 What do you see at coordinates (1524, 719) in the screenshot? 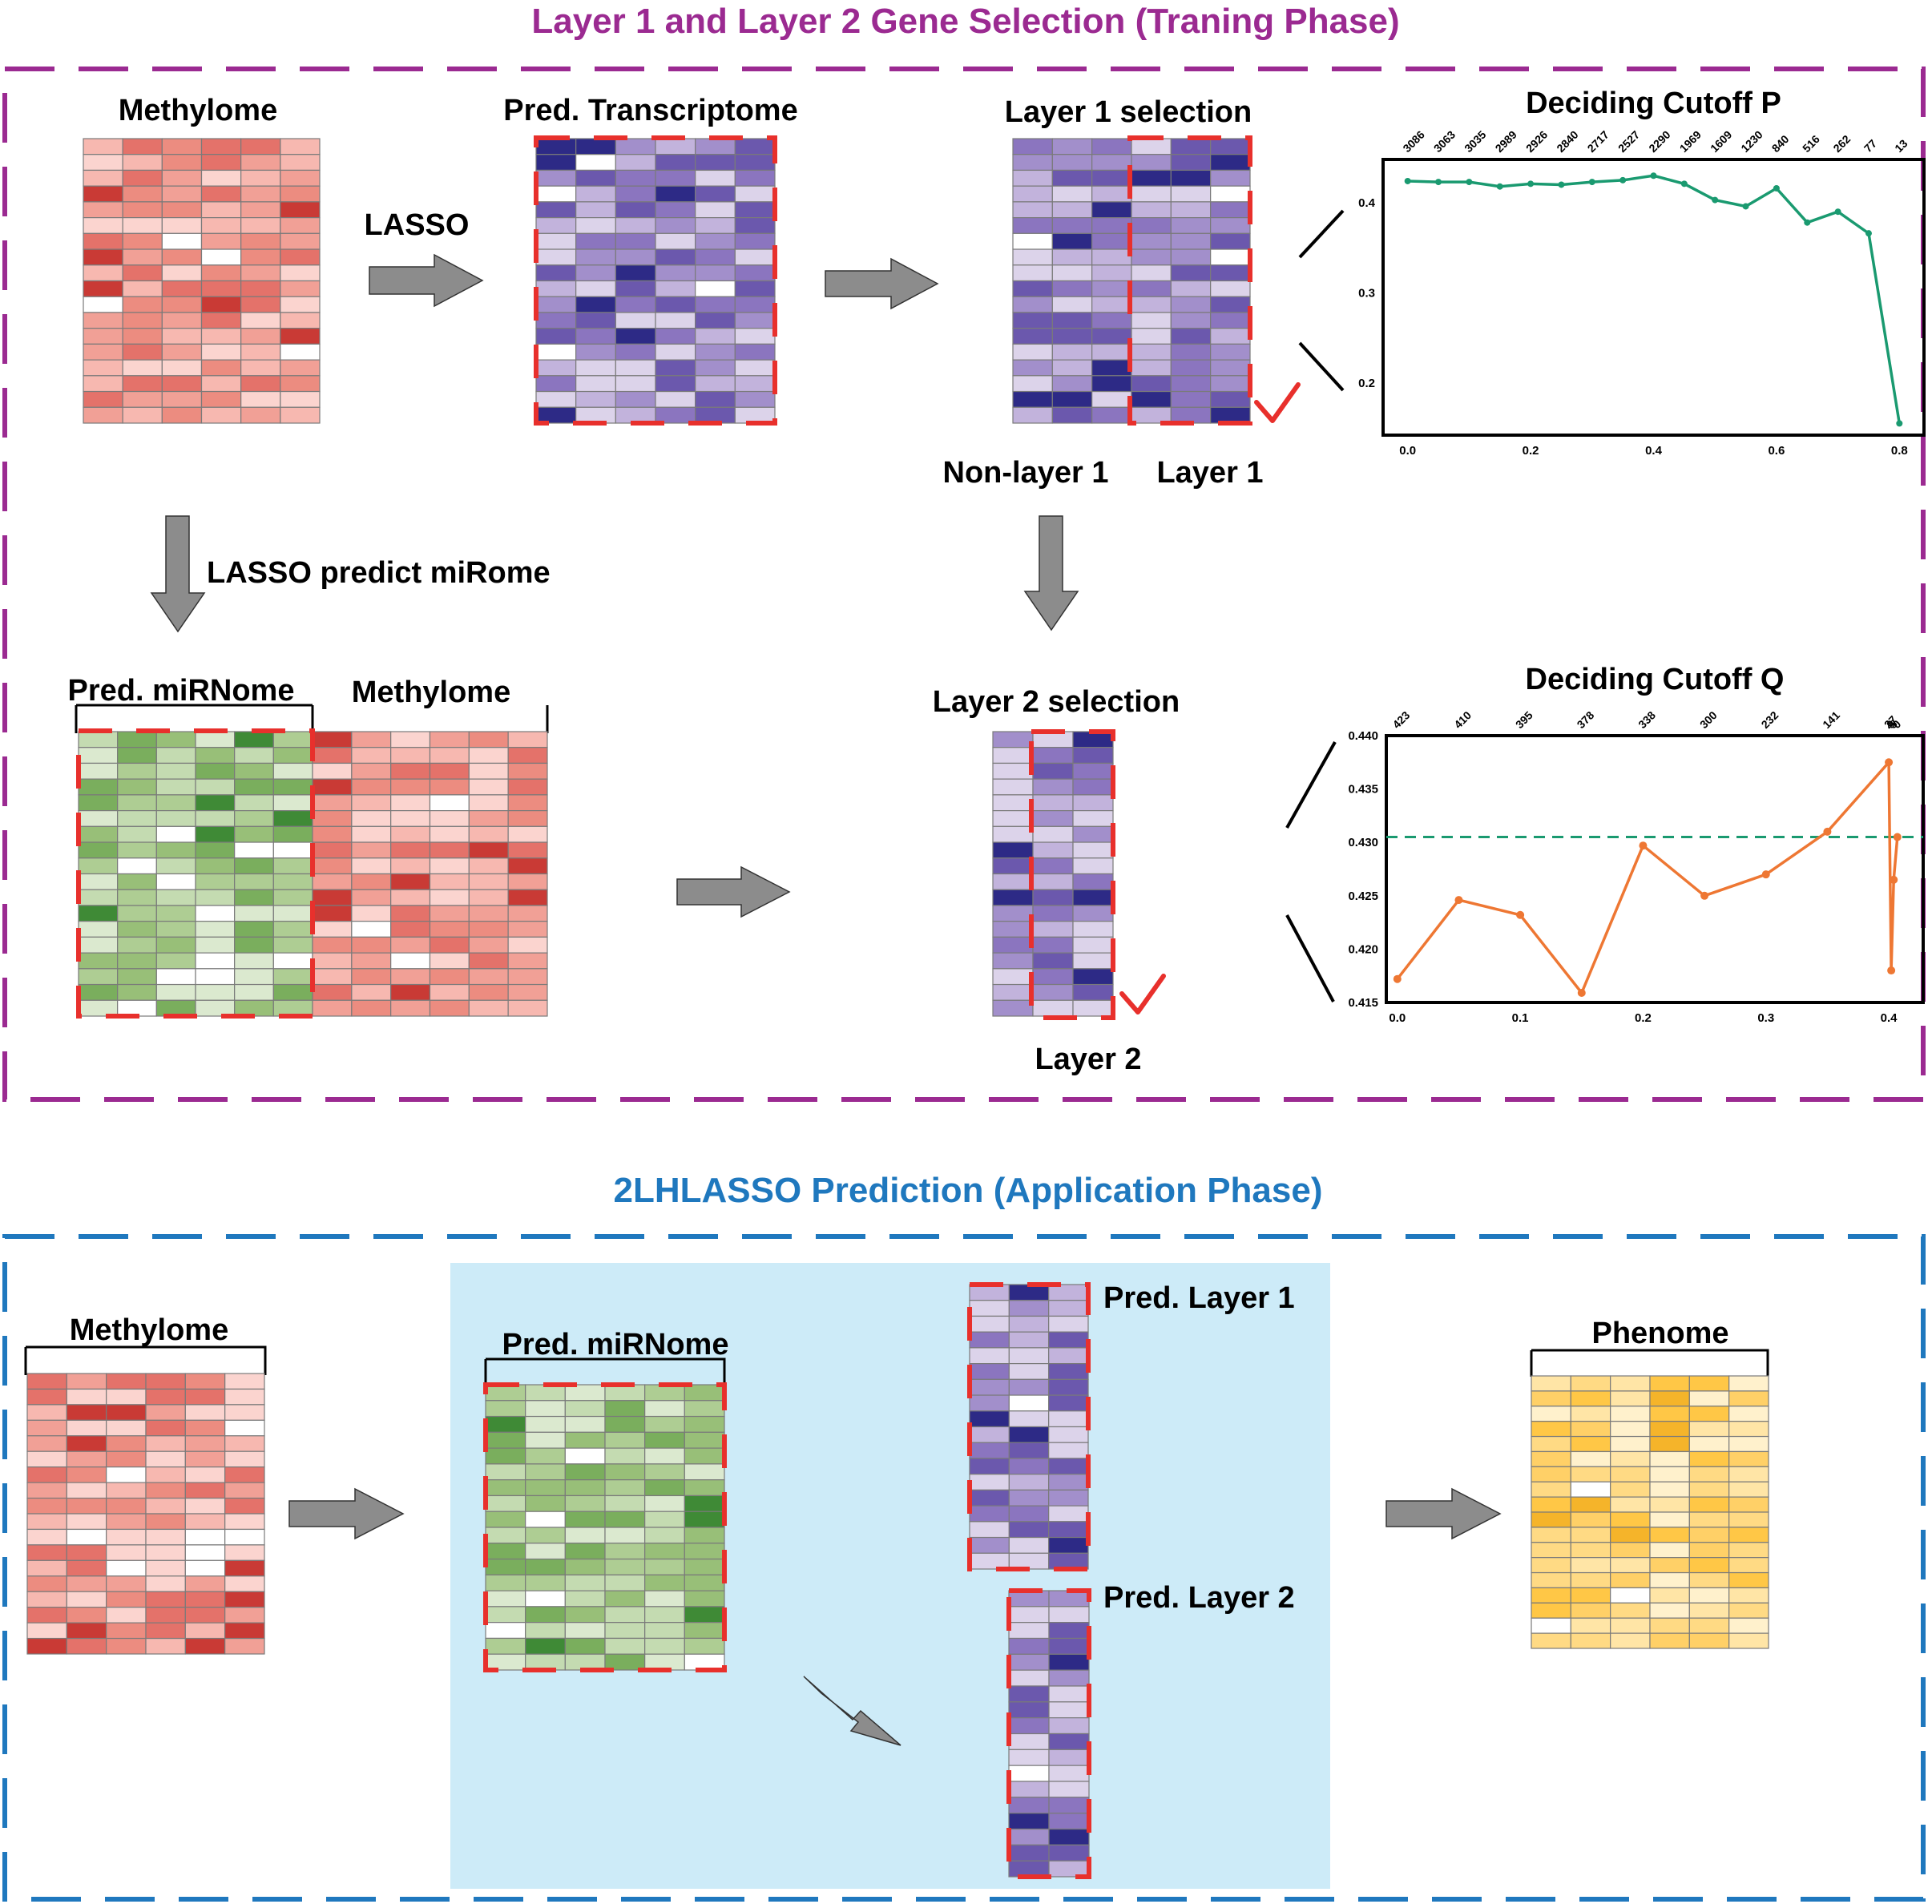
I see `top-label: 395` at bounding box center [1524, 719].